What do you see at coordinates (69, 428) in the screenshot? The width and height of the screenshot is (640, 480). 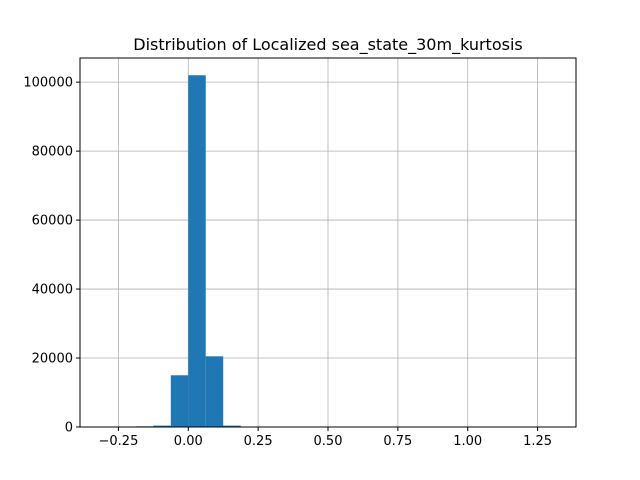 I see `y-tick-label: 0` at bounding box center [69, 428].